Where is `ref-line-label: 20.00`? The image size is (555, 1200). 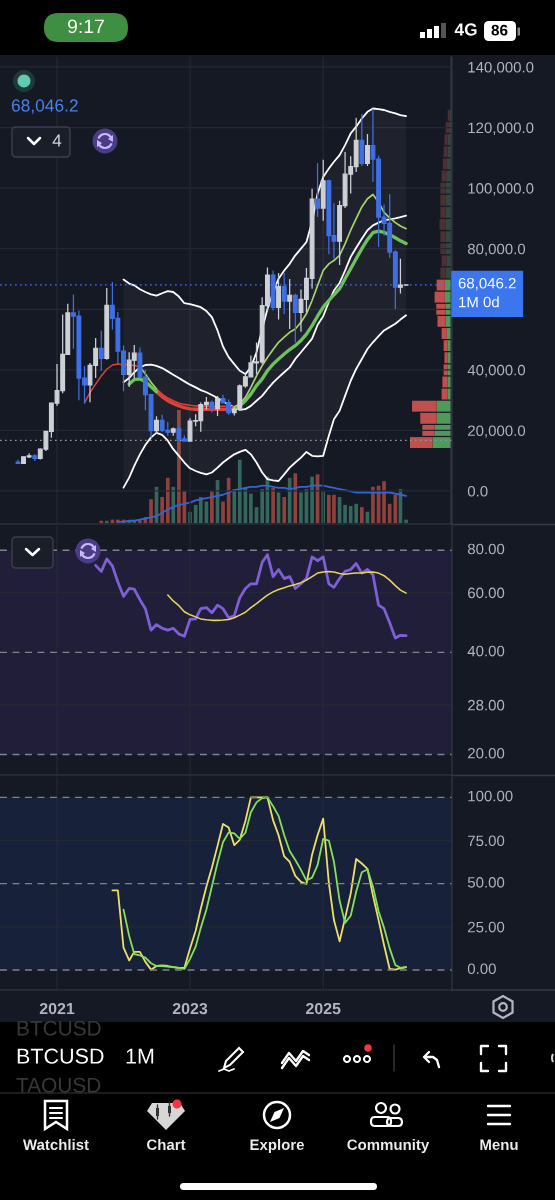 ref-line-label: 20.00 is located at coordinates (486, 753).